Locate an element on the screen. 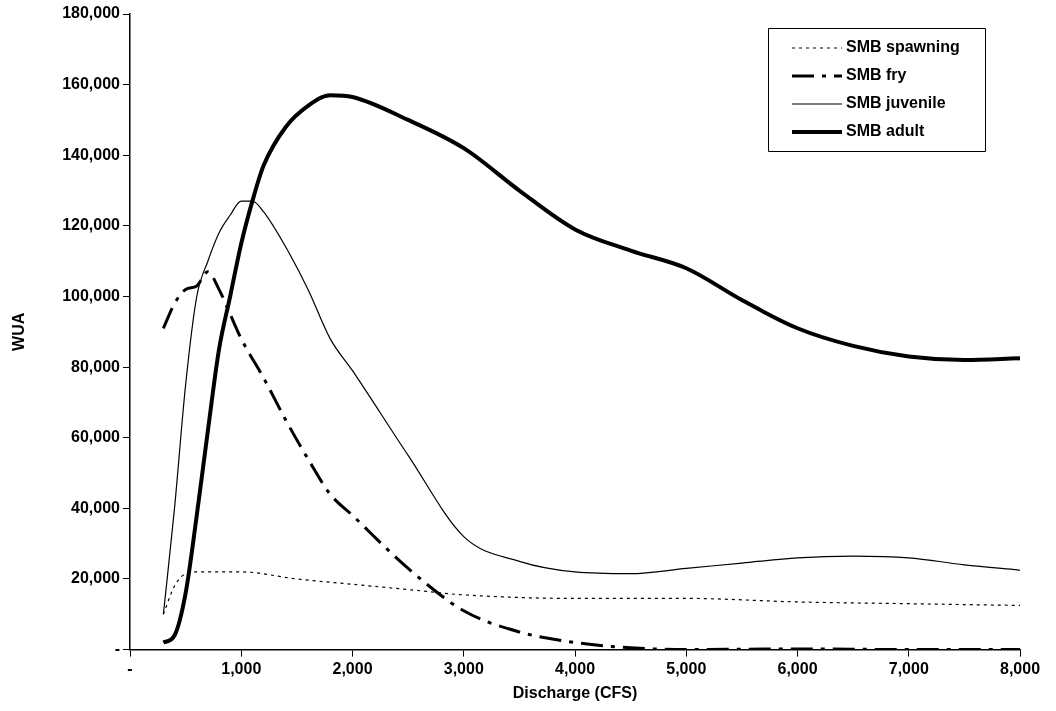 The height and width of the screenshot is (711, 1056). x-tick-label: 7,000 is located at coordinates (908, 668).